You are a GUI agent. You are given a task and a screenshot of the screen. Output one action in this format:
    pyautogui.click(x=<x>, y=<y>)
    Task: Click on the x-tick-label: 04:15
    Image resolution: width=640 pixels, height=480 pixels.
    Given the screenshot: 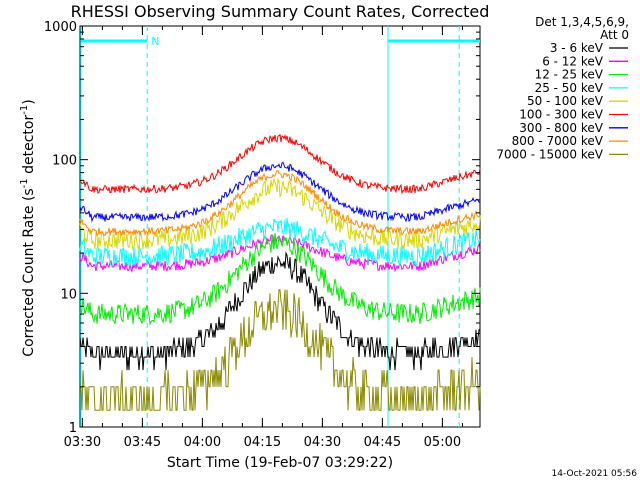 What is the action you would take?
    pyautogui.click(x=262, y=442)
    